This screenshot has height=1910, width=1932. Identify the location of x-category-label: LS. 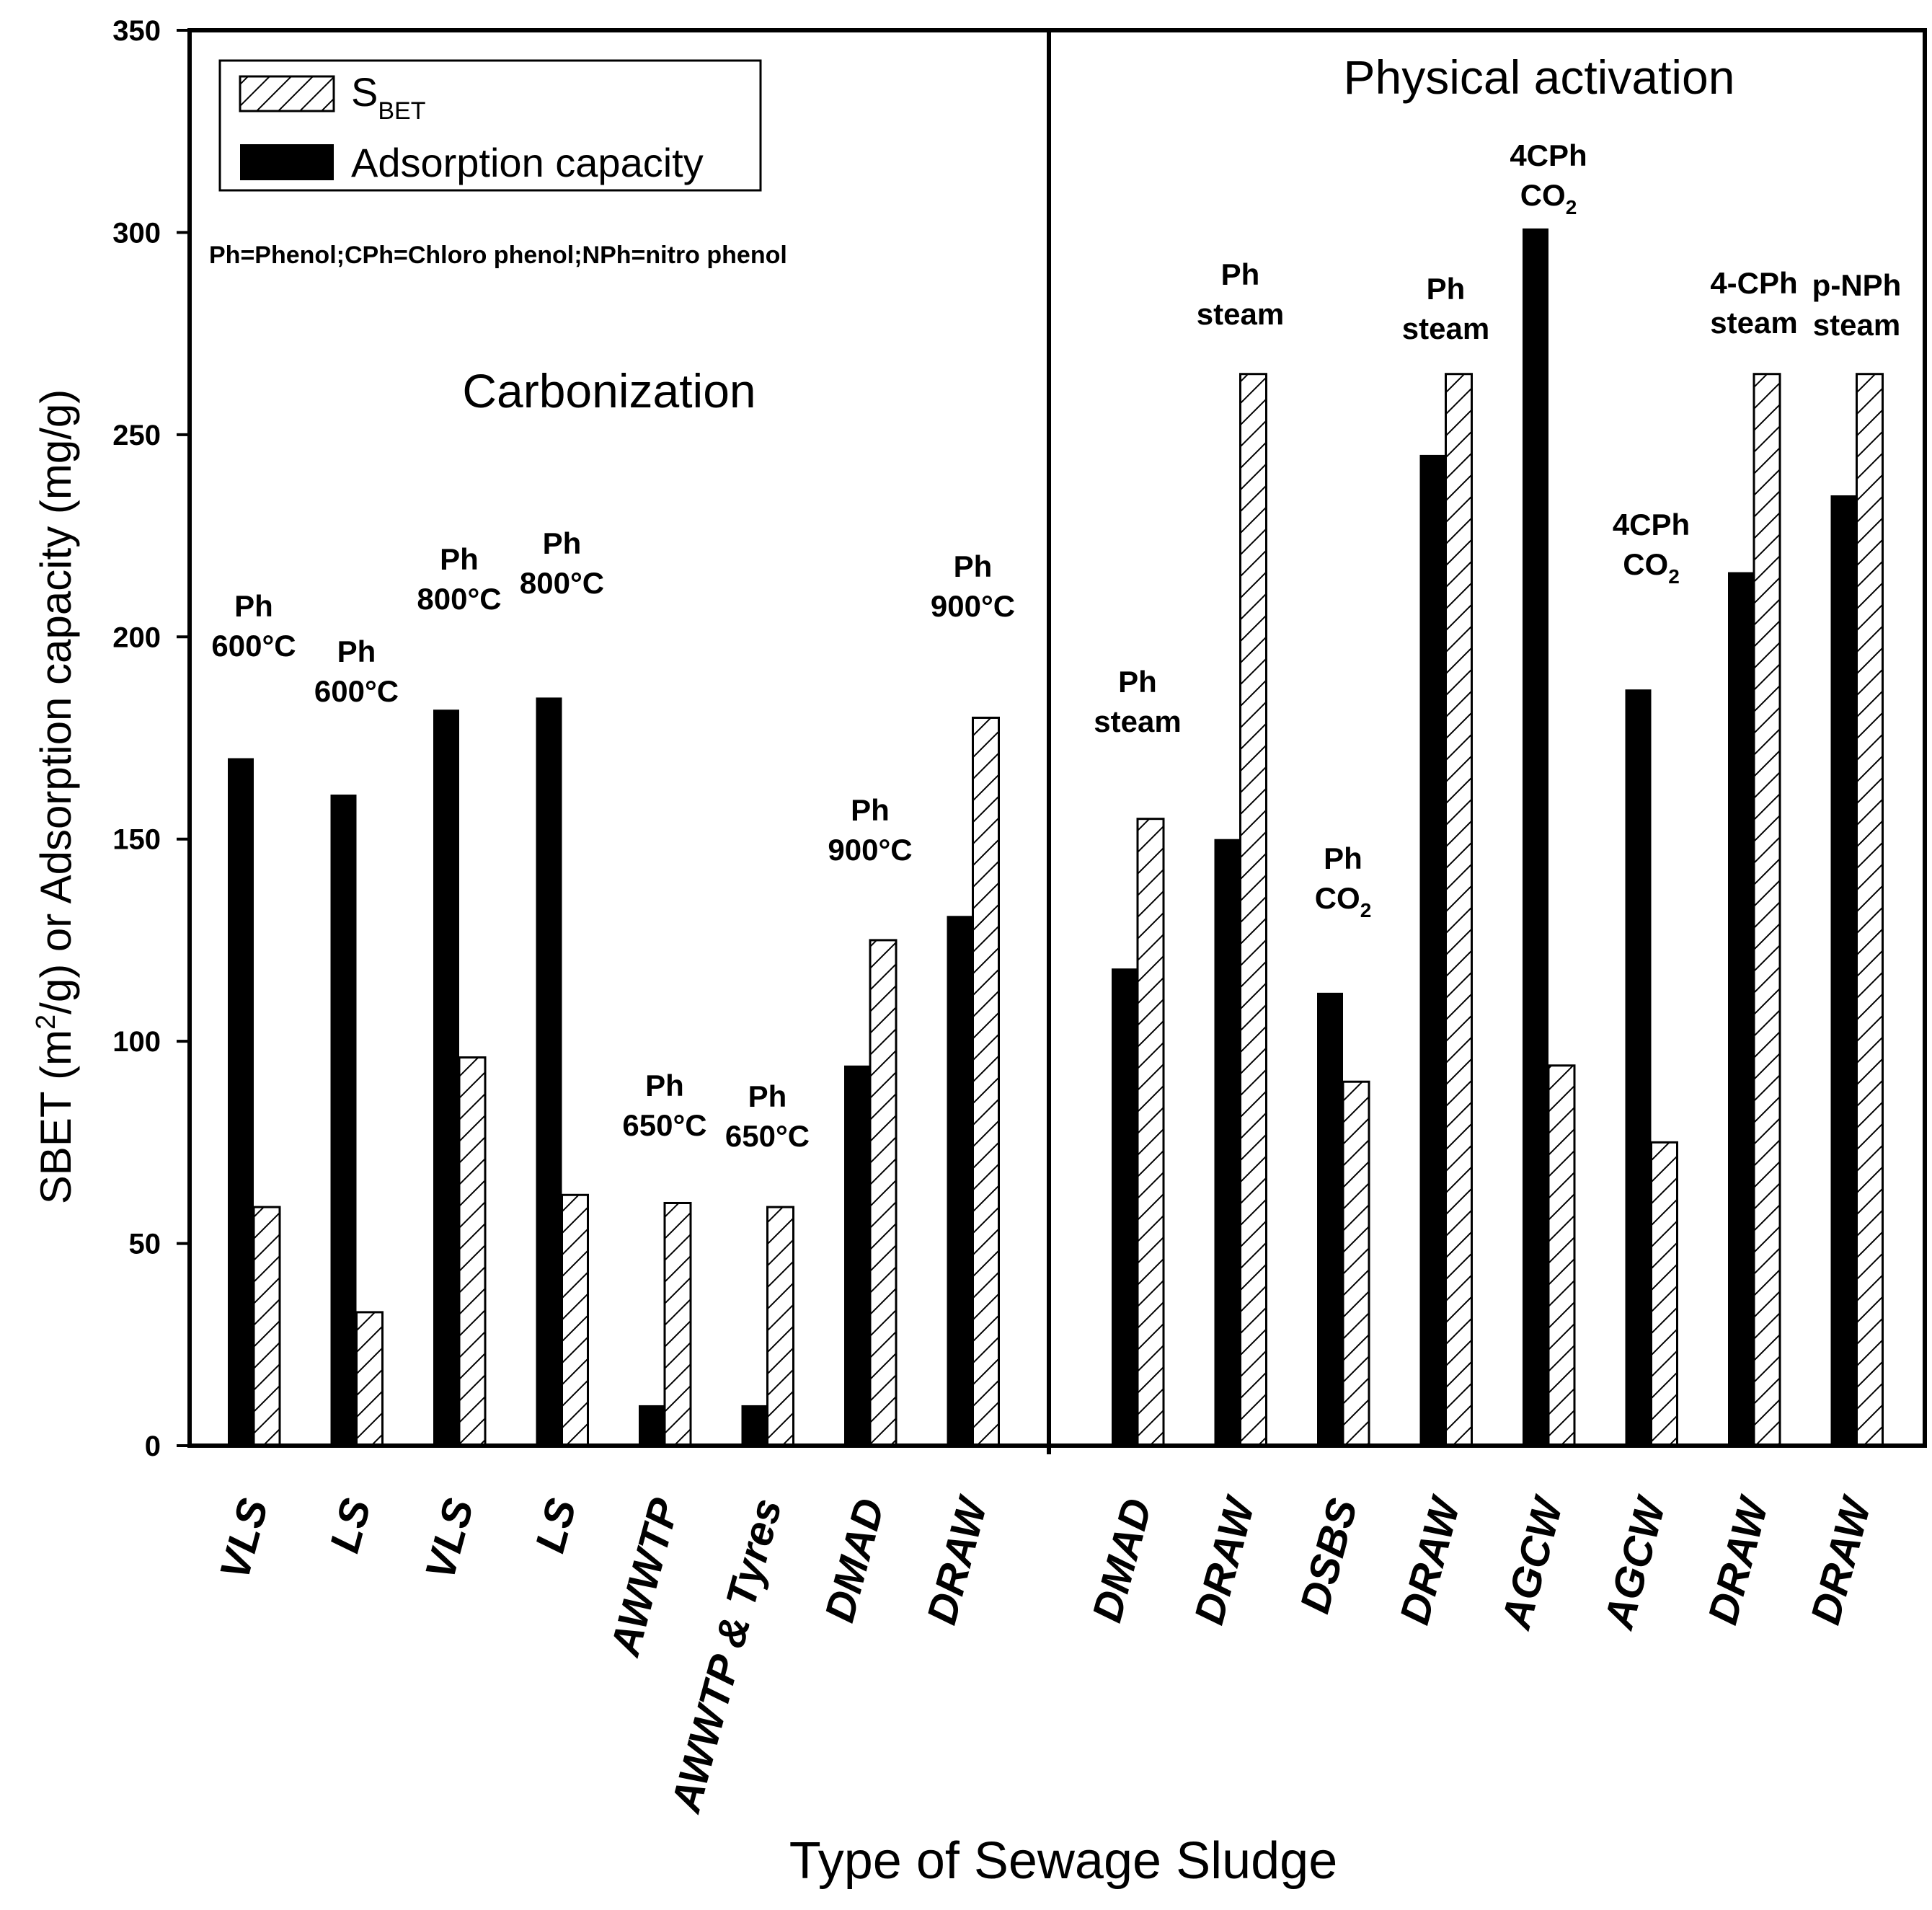
(555, 1525).